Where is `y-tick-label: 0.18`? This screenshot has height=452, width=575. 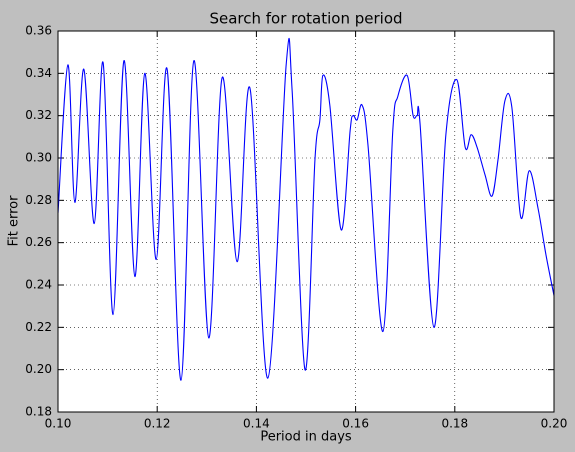 y-tick-label: 0.18 is located at coordinates (38, 412).